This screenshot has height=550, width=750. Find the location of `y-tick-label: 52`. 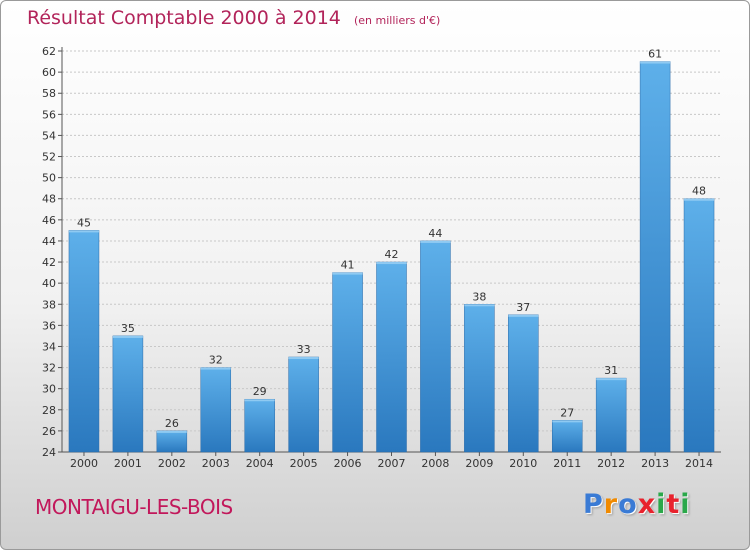

y-tick-label: 52 is located at coordinates (49, 157).